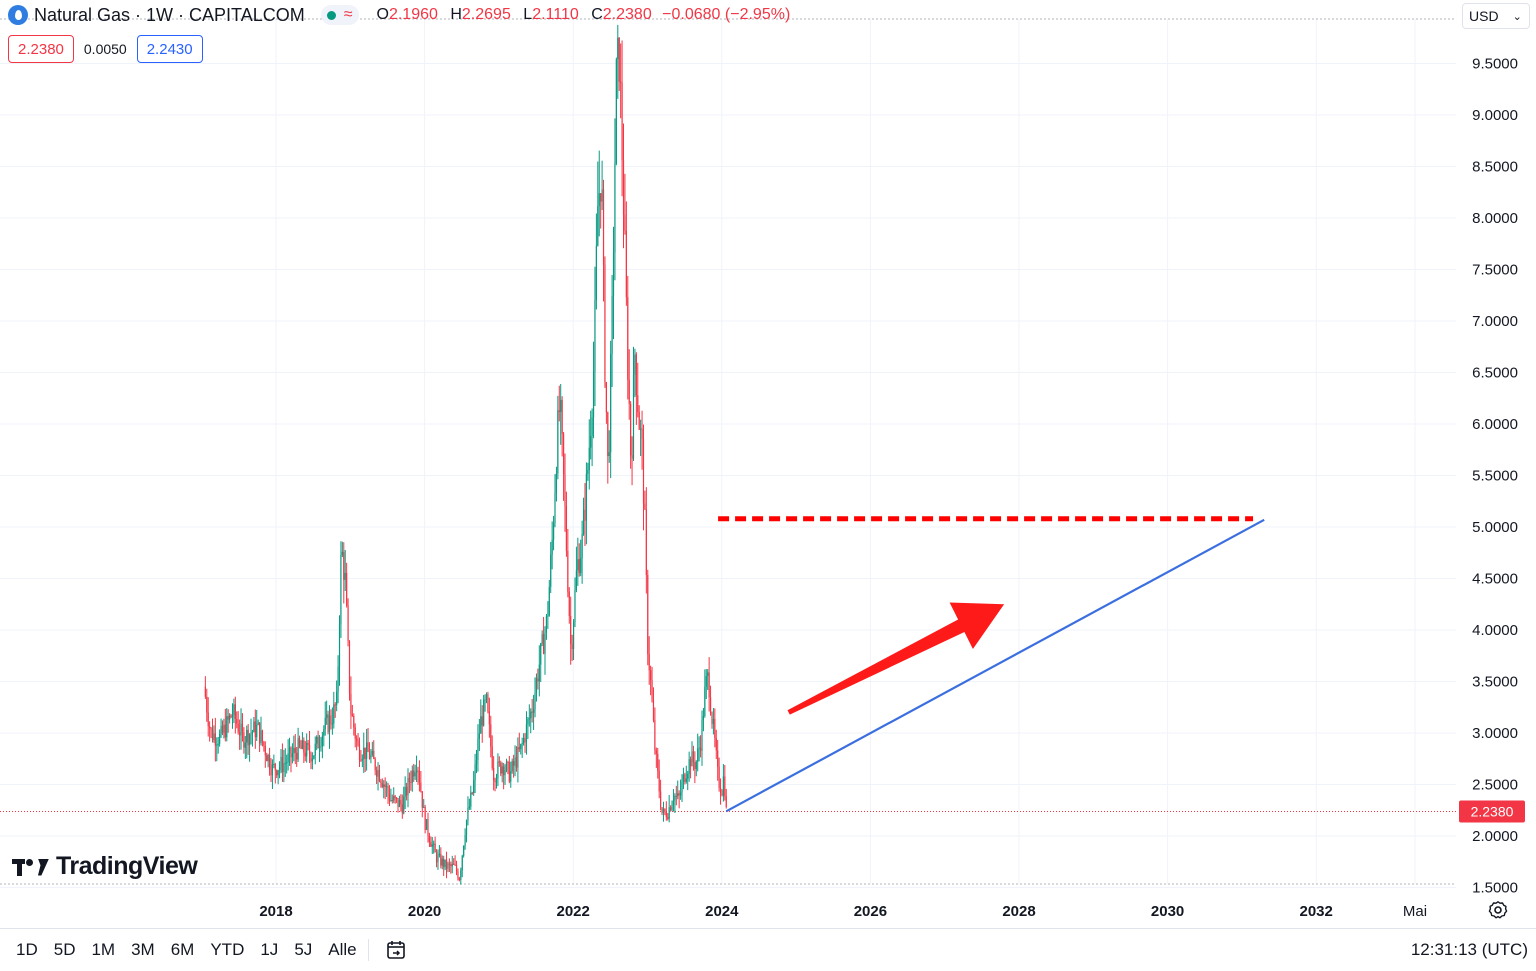 This screenshot has width=1536, height=971. What do you see at coordinates (1498, 910) in the screenshot?
I see `gear-icon` at bounding box center [1498, 910].